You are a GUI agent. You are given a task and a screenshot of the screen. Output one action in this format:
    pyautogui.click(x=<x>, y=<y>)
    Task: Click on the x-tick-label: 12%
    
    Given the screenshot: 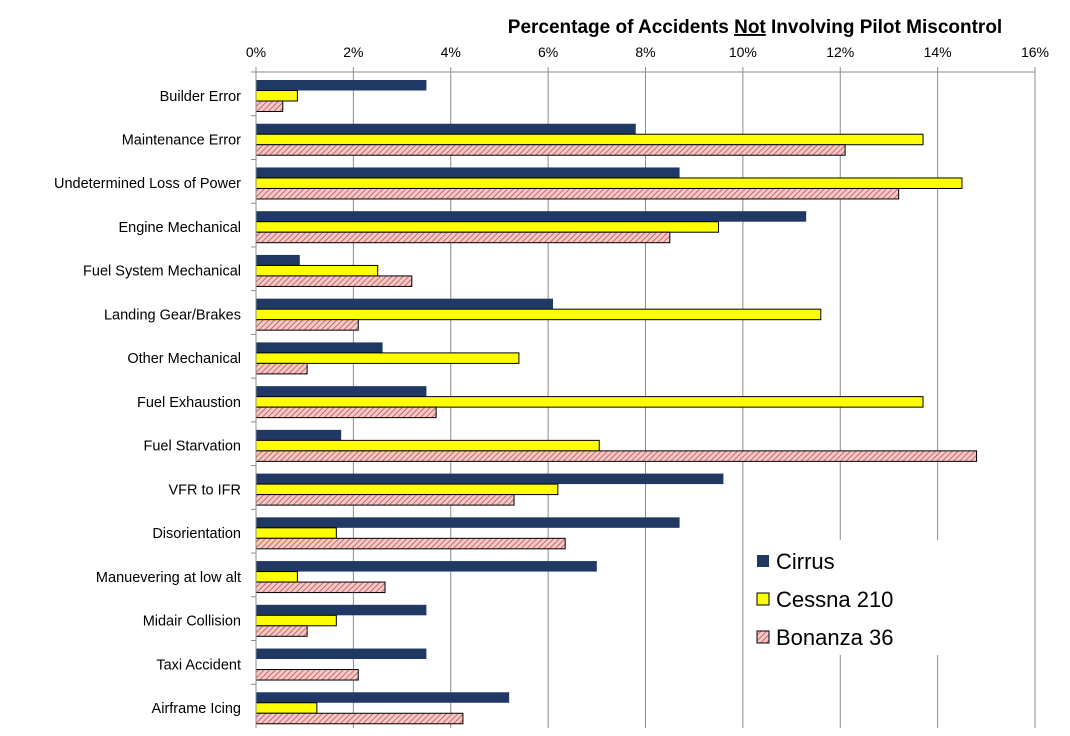 What is the action you would take?
    pyautogui.click(x=840, y=52)
    